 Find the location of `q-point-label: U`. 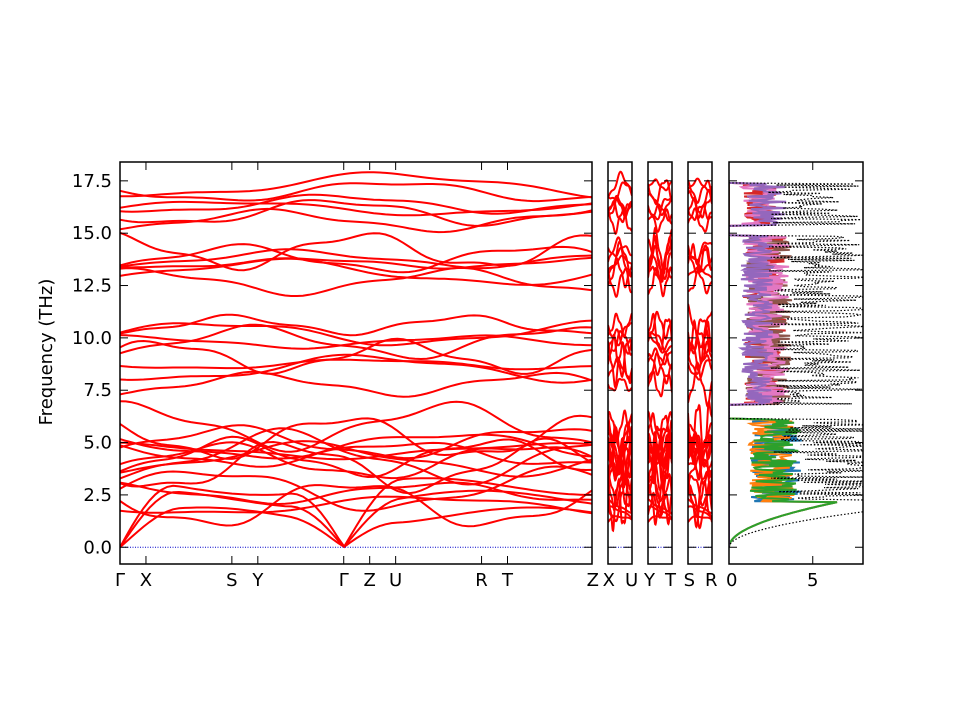

q-point-label: U is located at coordinates (631, 580).